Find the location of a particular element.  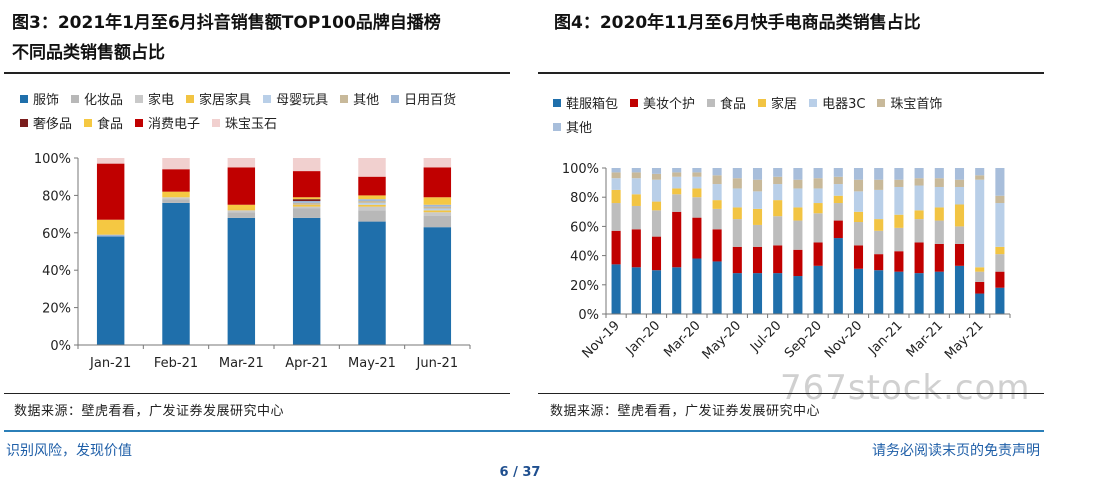

legend-item: 化妆品 is located at coordinates (97, 101).